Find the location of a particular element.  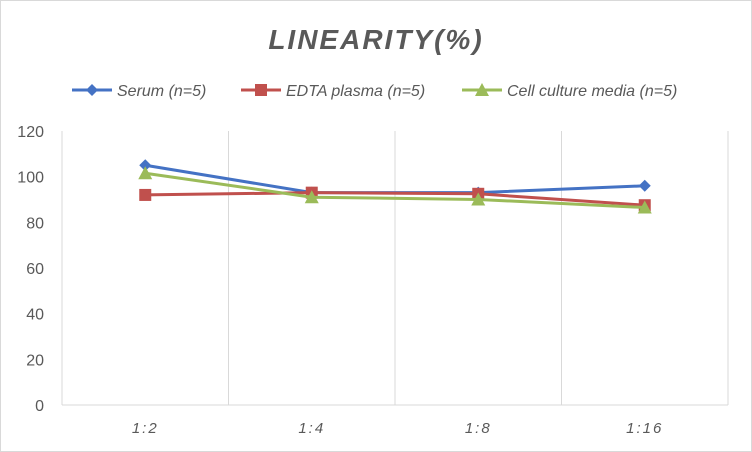

legend-item: Serum (n=5) is located at coordinates (139, 91).